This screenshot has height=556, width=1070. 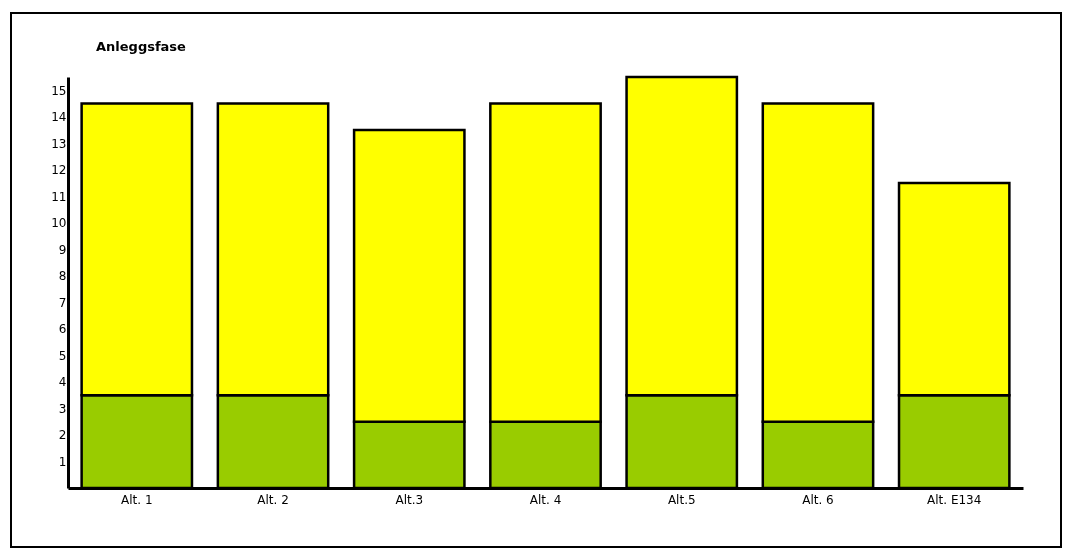 What do you see at coordinates (954, 499) in the screenshot?
I see `x-tick-label: Alt. E134` at bounding box center [954, 499].